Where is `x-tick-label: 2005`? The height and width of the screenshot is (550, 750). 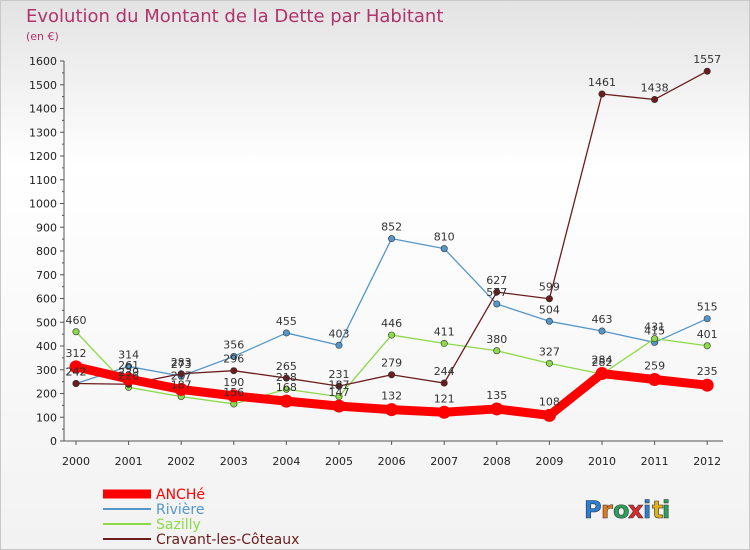 x-tick-label: 2005 is located at coordinates (339, 461).